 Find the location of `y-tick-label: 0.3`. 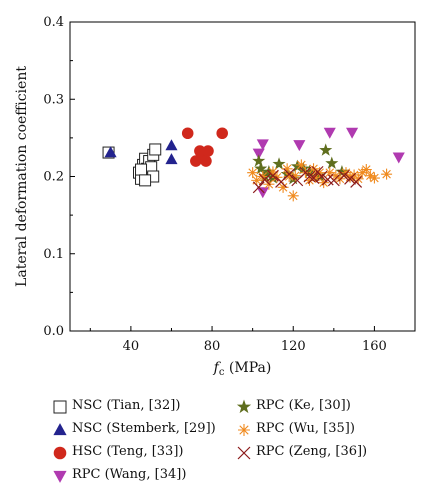

y-tick-label: 0.3 is located at coordinates (53, 99).